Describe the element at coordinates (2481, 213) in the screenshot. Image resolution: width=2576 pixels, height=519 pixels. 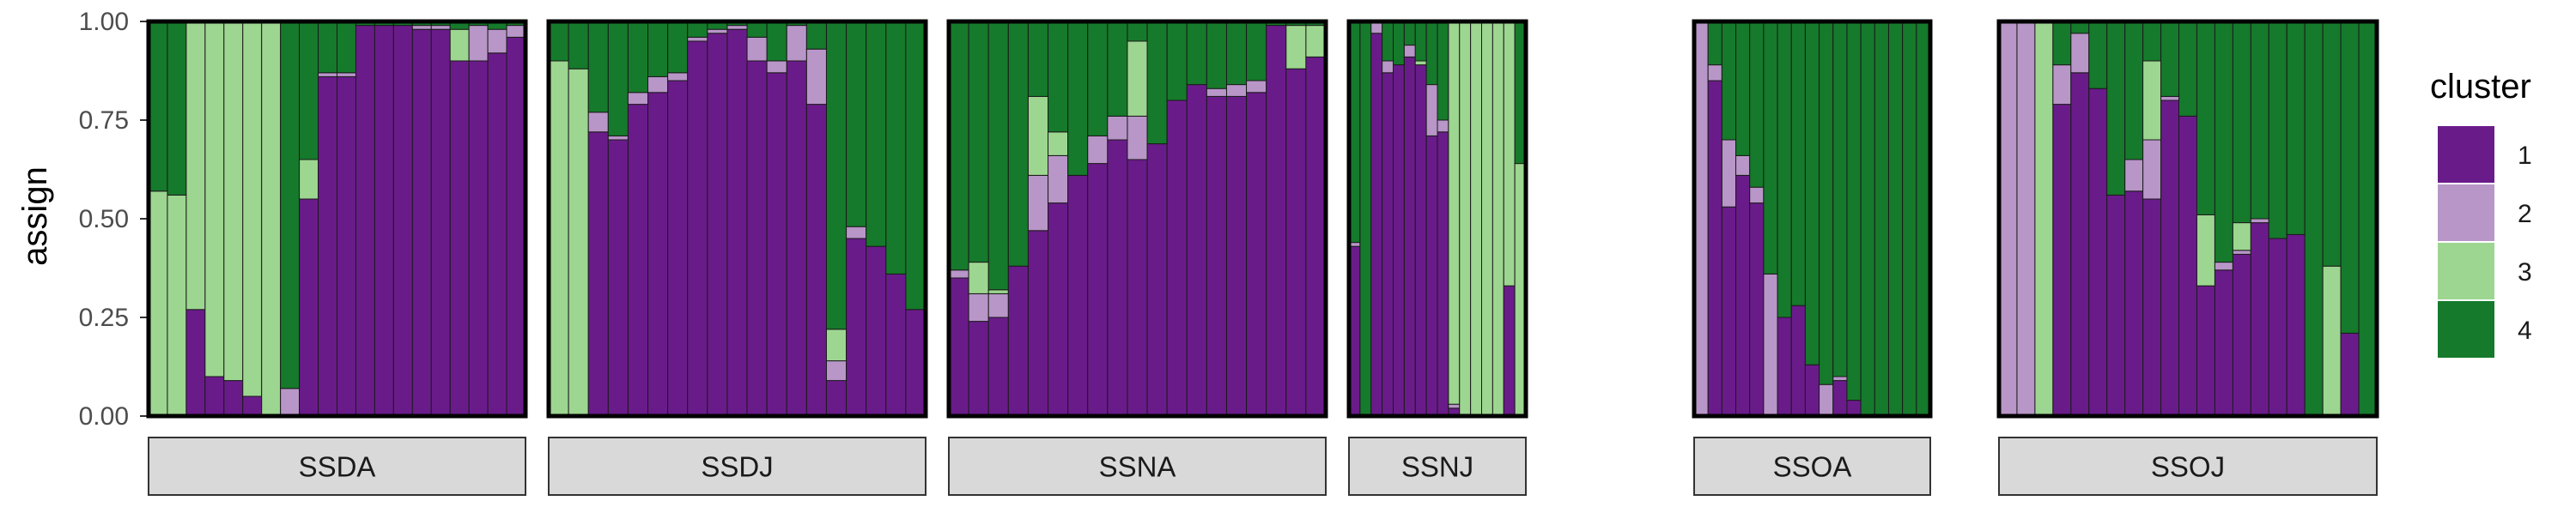
I see `legend: cluster 1 2 3 4` at that location.